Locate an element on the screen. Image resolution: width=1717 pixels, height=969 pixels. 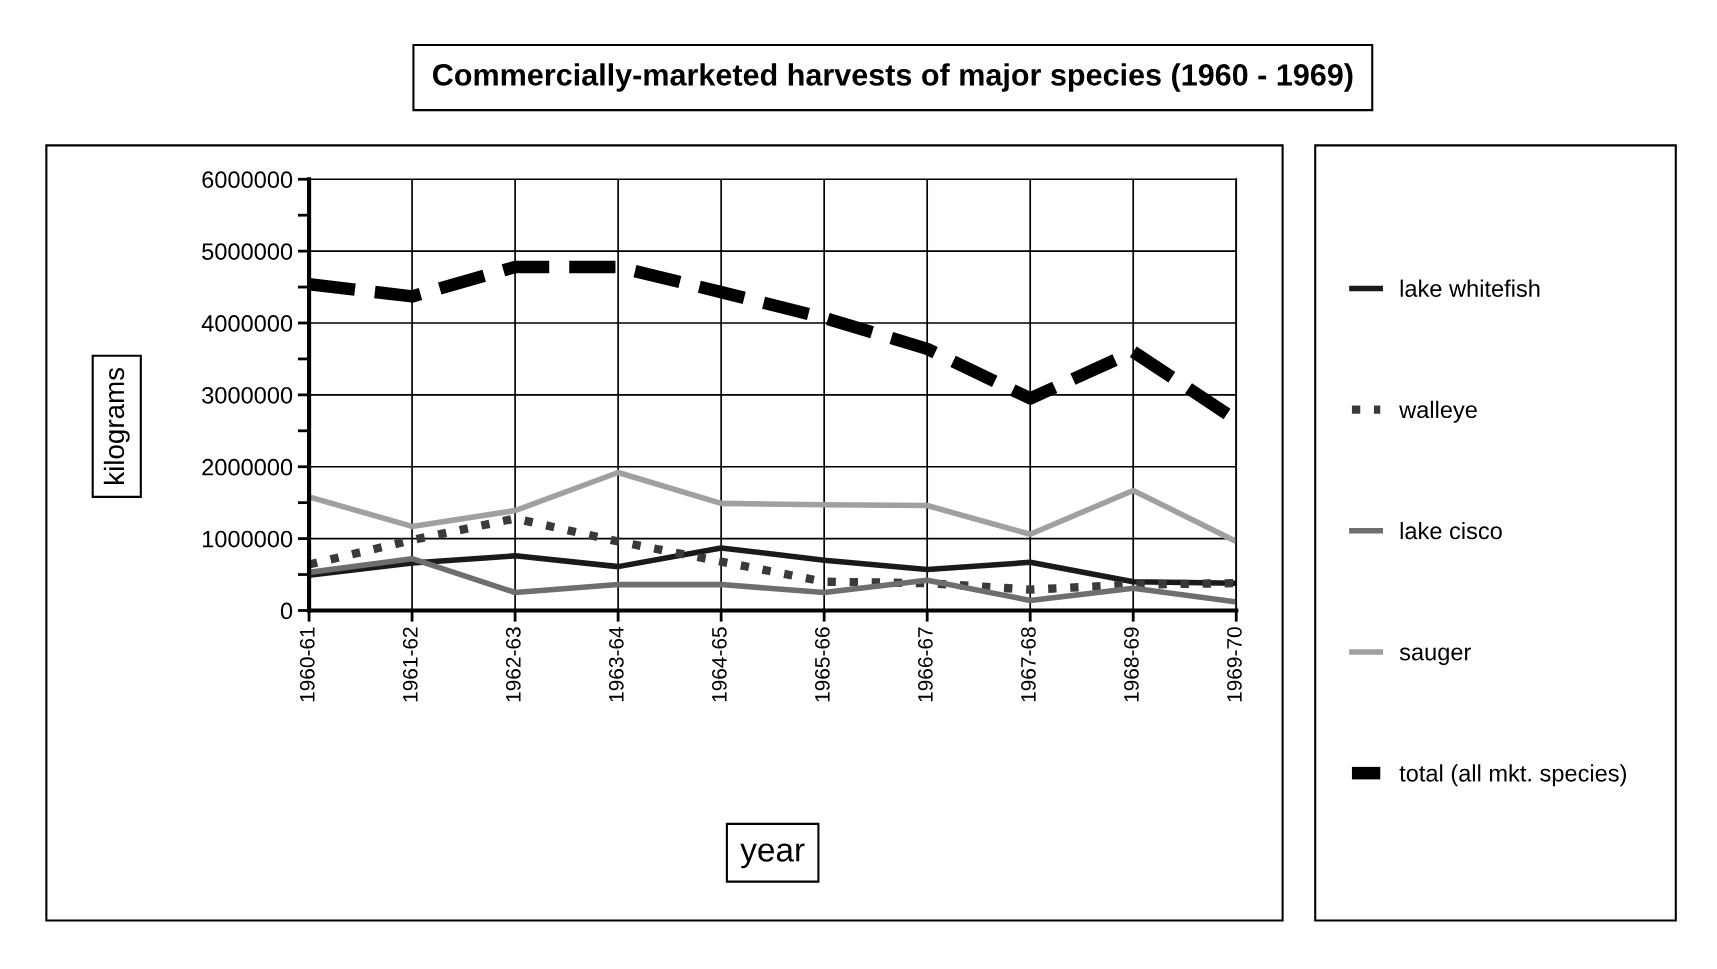
legend-label: total (all mkt. species) is located at coordinates (1512, 775).